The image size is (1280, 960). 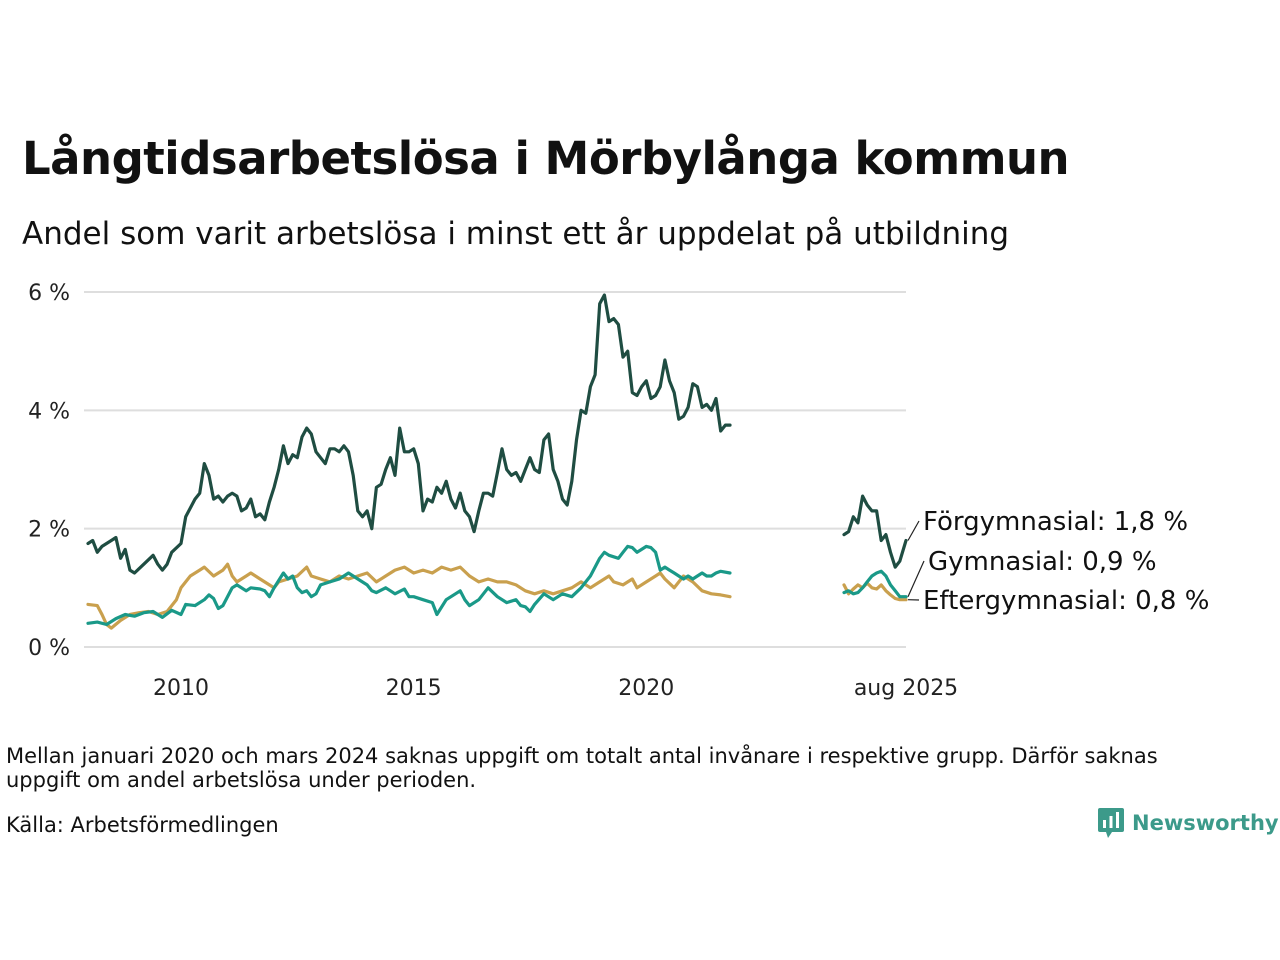 What do you see at coordinates (1205, 823) in the screenshot?
I see `brand-name: Newsworthy` at bounding box center [1205, 823].